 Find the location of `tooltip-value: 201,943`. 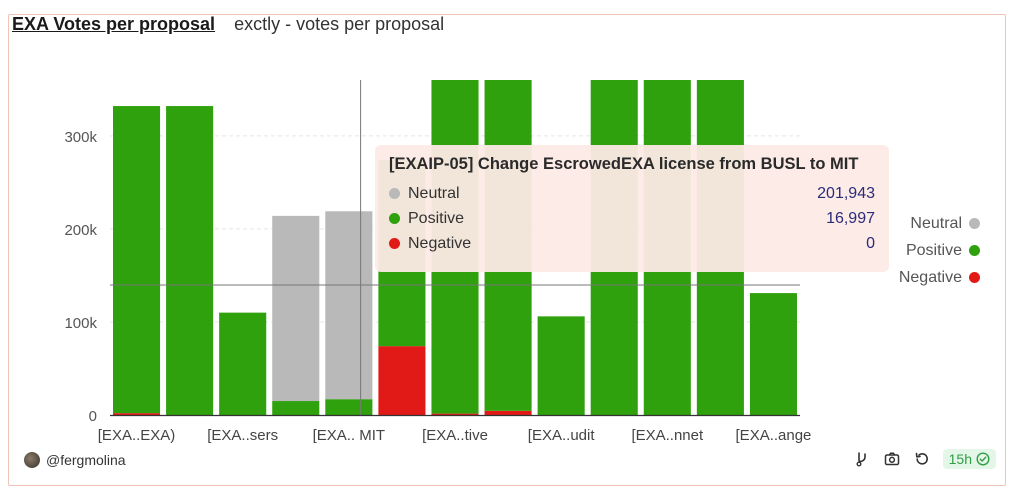

tooltip-value: 201,943 is located at coordinates (846, 193).